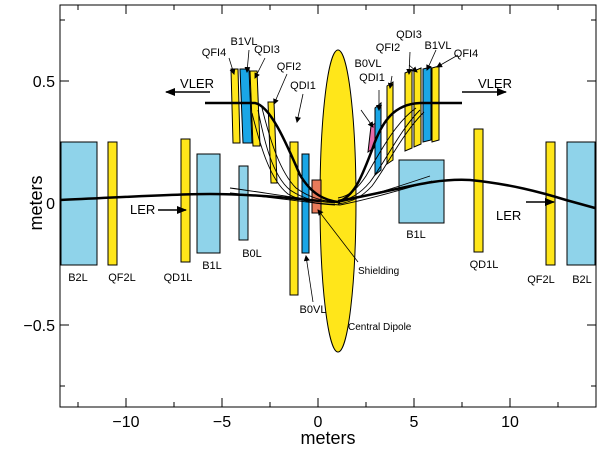  Describe the element at coordinates (409, 35) in the screenshot. I see `label-qdi3-right: QDI3` at that location.